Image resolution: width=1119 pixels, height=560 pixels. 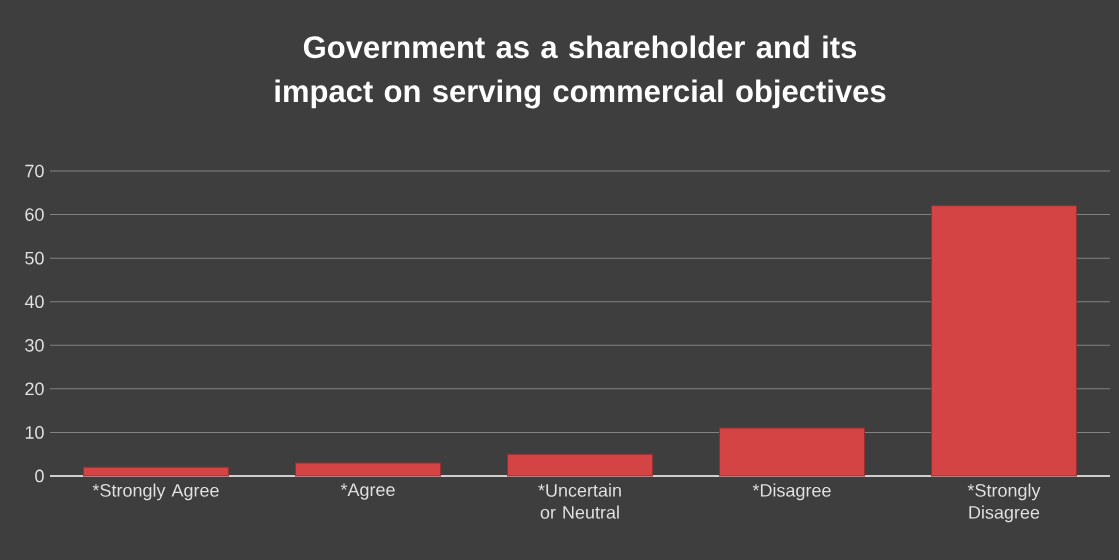 I want to click on x-tick-label: *Strongly Agree, so click(x=155, y=492).